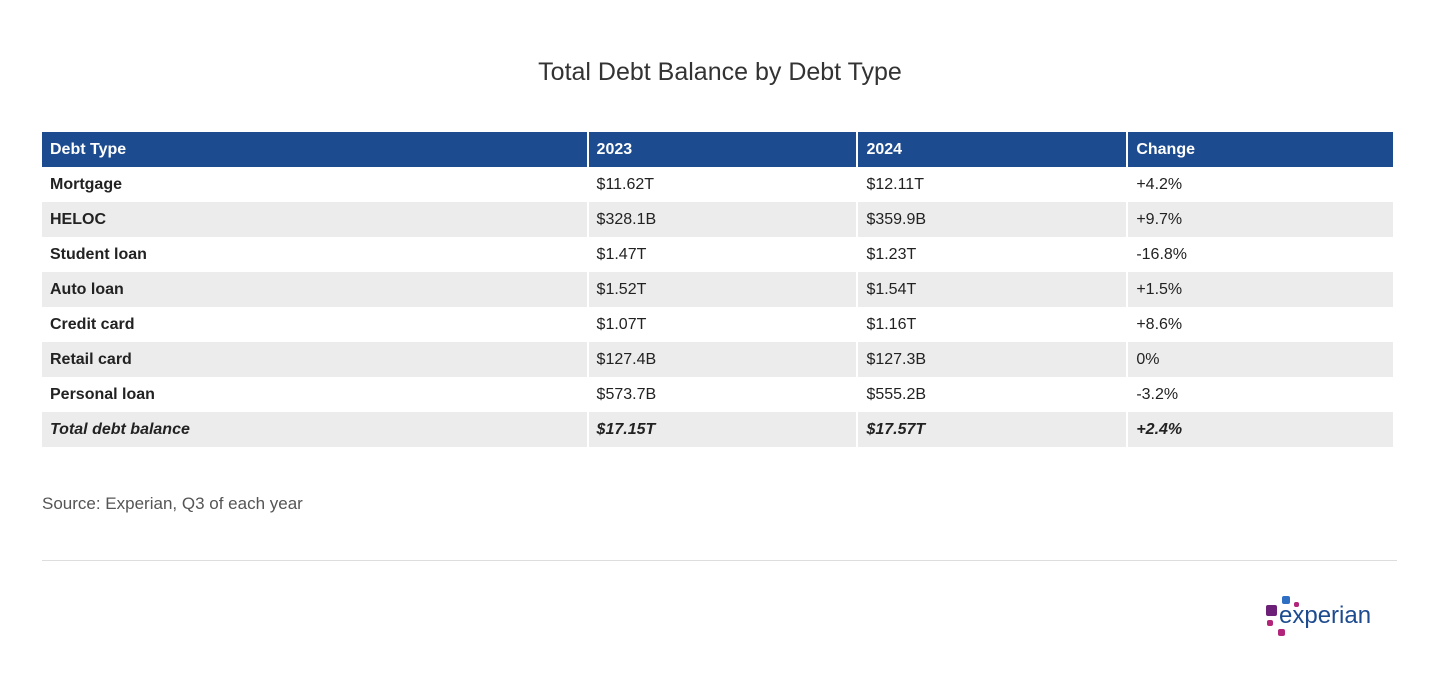  What do you see at coordinates (720, 72) in the screenshot?
I see `page-title: Total Debt Balance by Debt Type` at bounding box center [720, 72].